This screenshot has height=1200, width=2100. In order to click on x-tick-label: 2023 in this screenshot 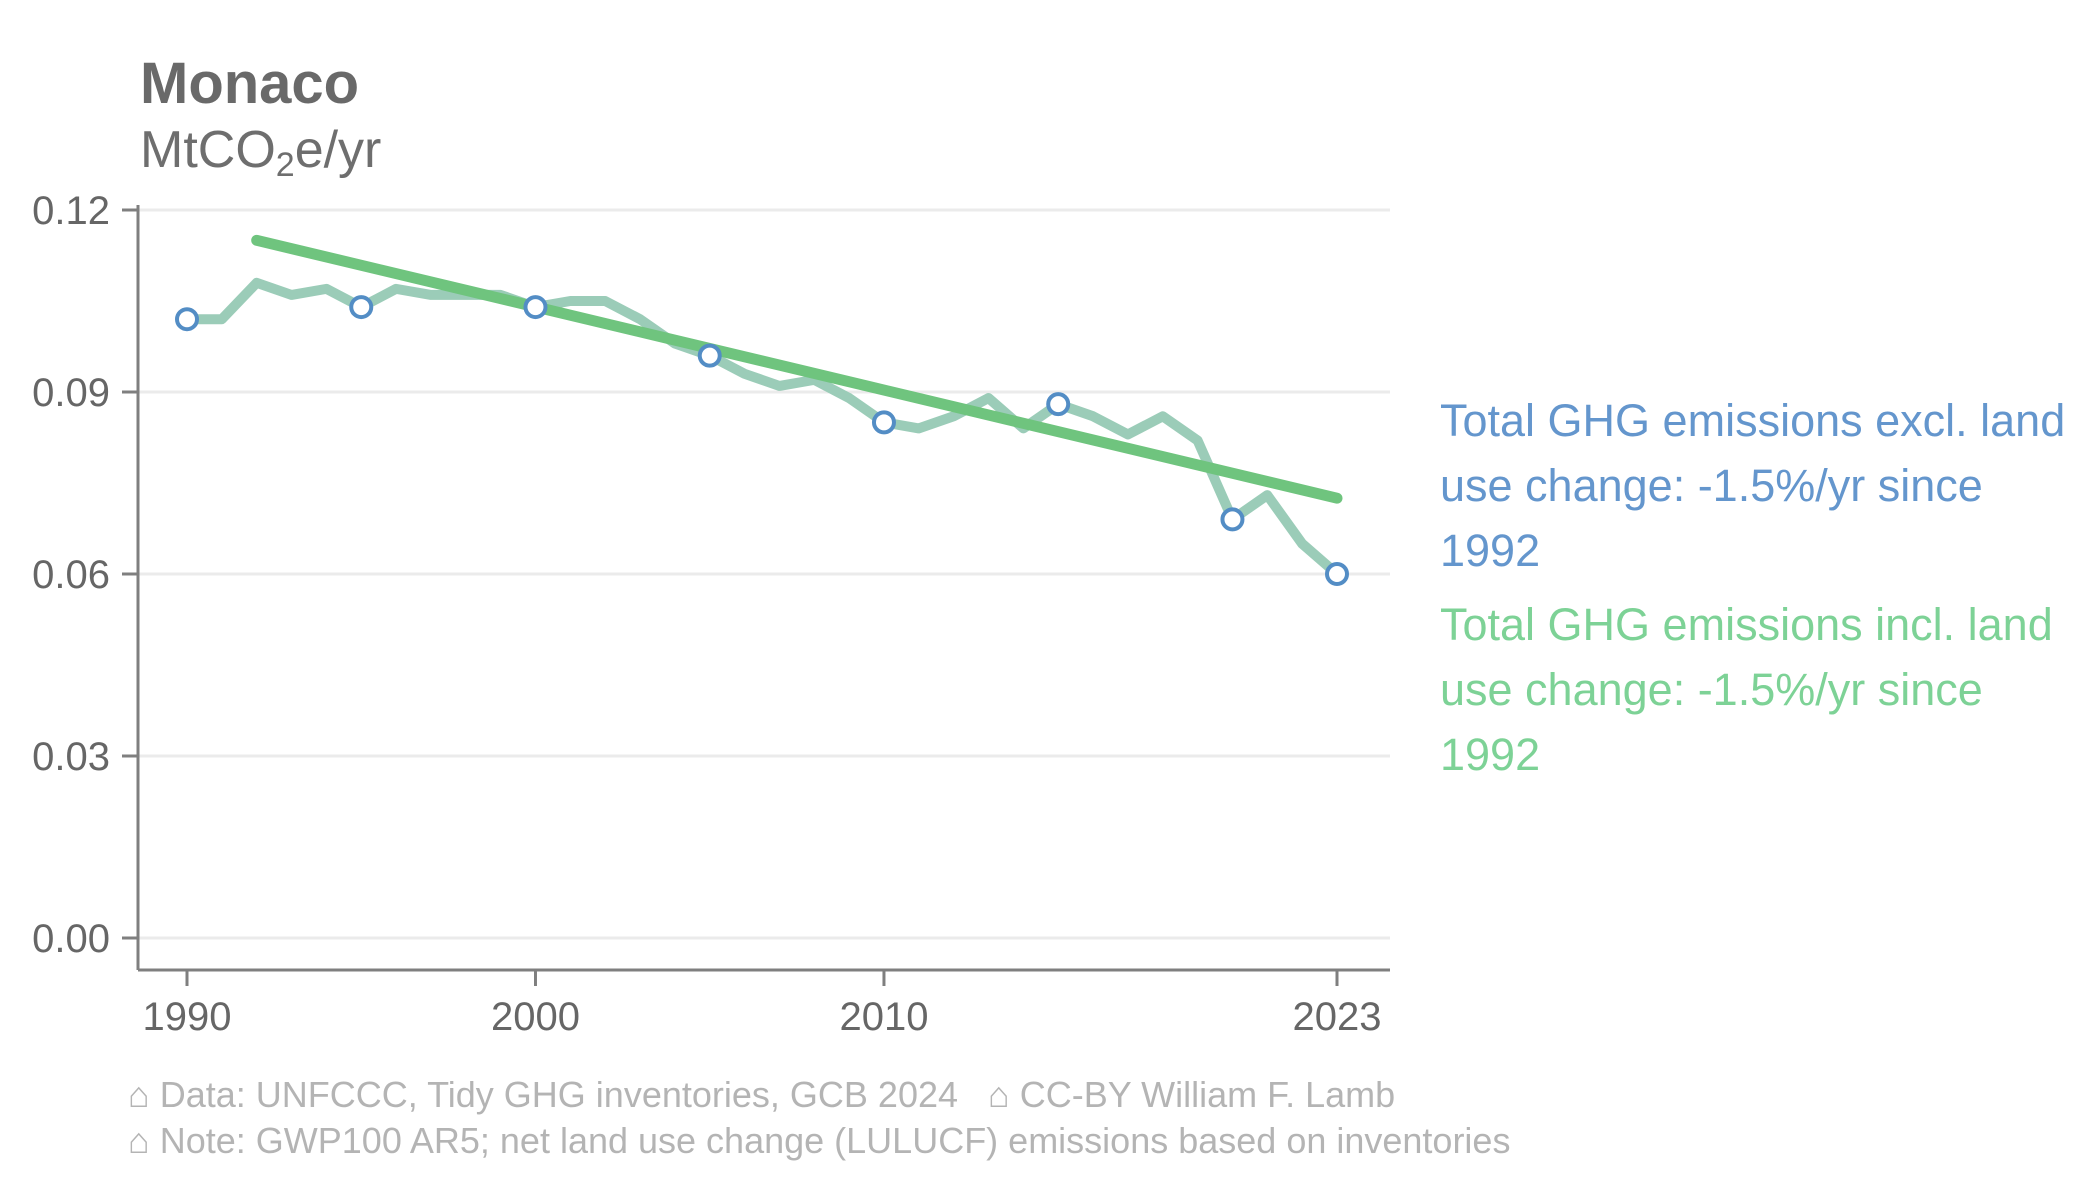, I will do `click(1337, 1017)`.